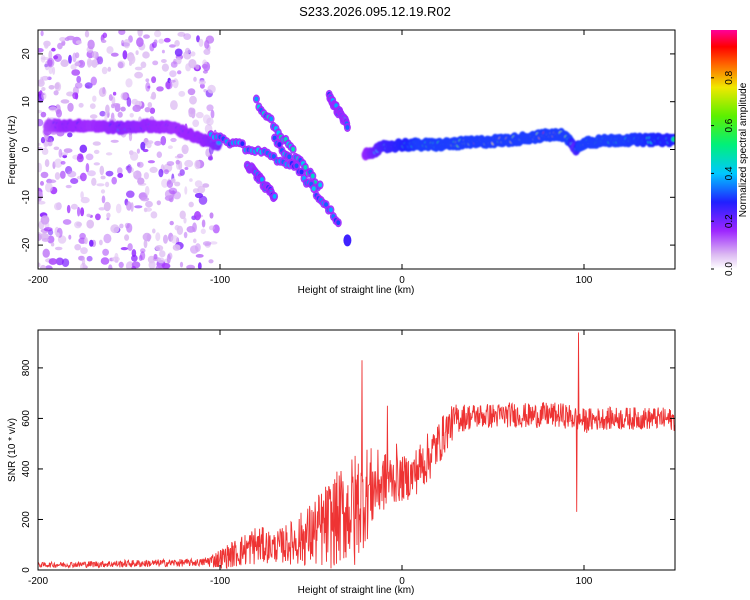 The width and height of the screenshot is (750, 600). Describe the element at coordinates (729, 77) in the screenshot. I see `colorbar-tick-label: 0.8` at that location.